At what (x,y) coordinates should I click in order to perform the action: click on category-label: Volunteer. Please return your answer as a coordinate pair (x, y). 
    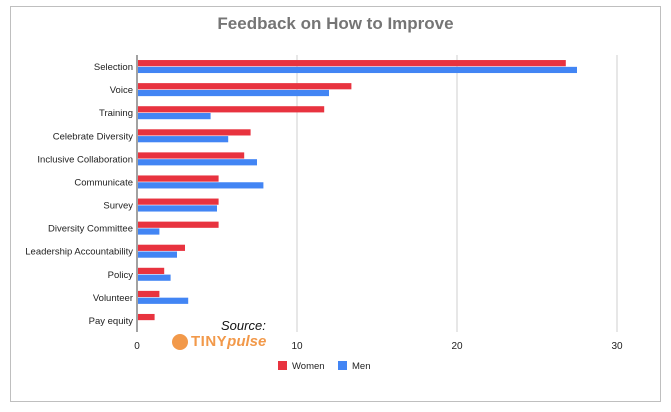
    Looking at the image, I should click on (113, 298).